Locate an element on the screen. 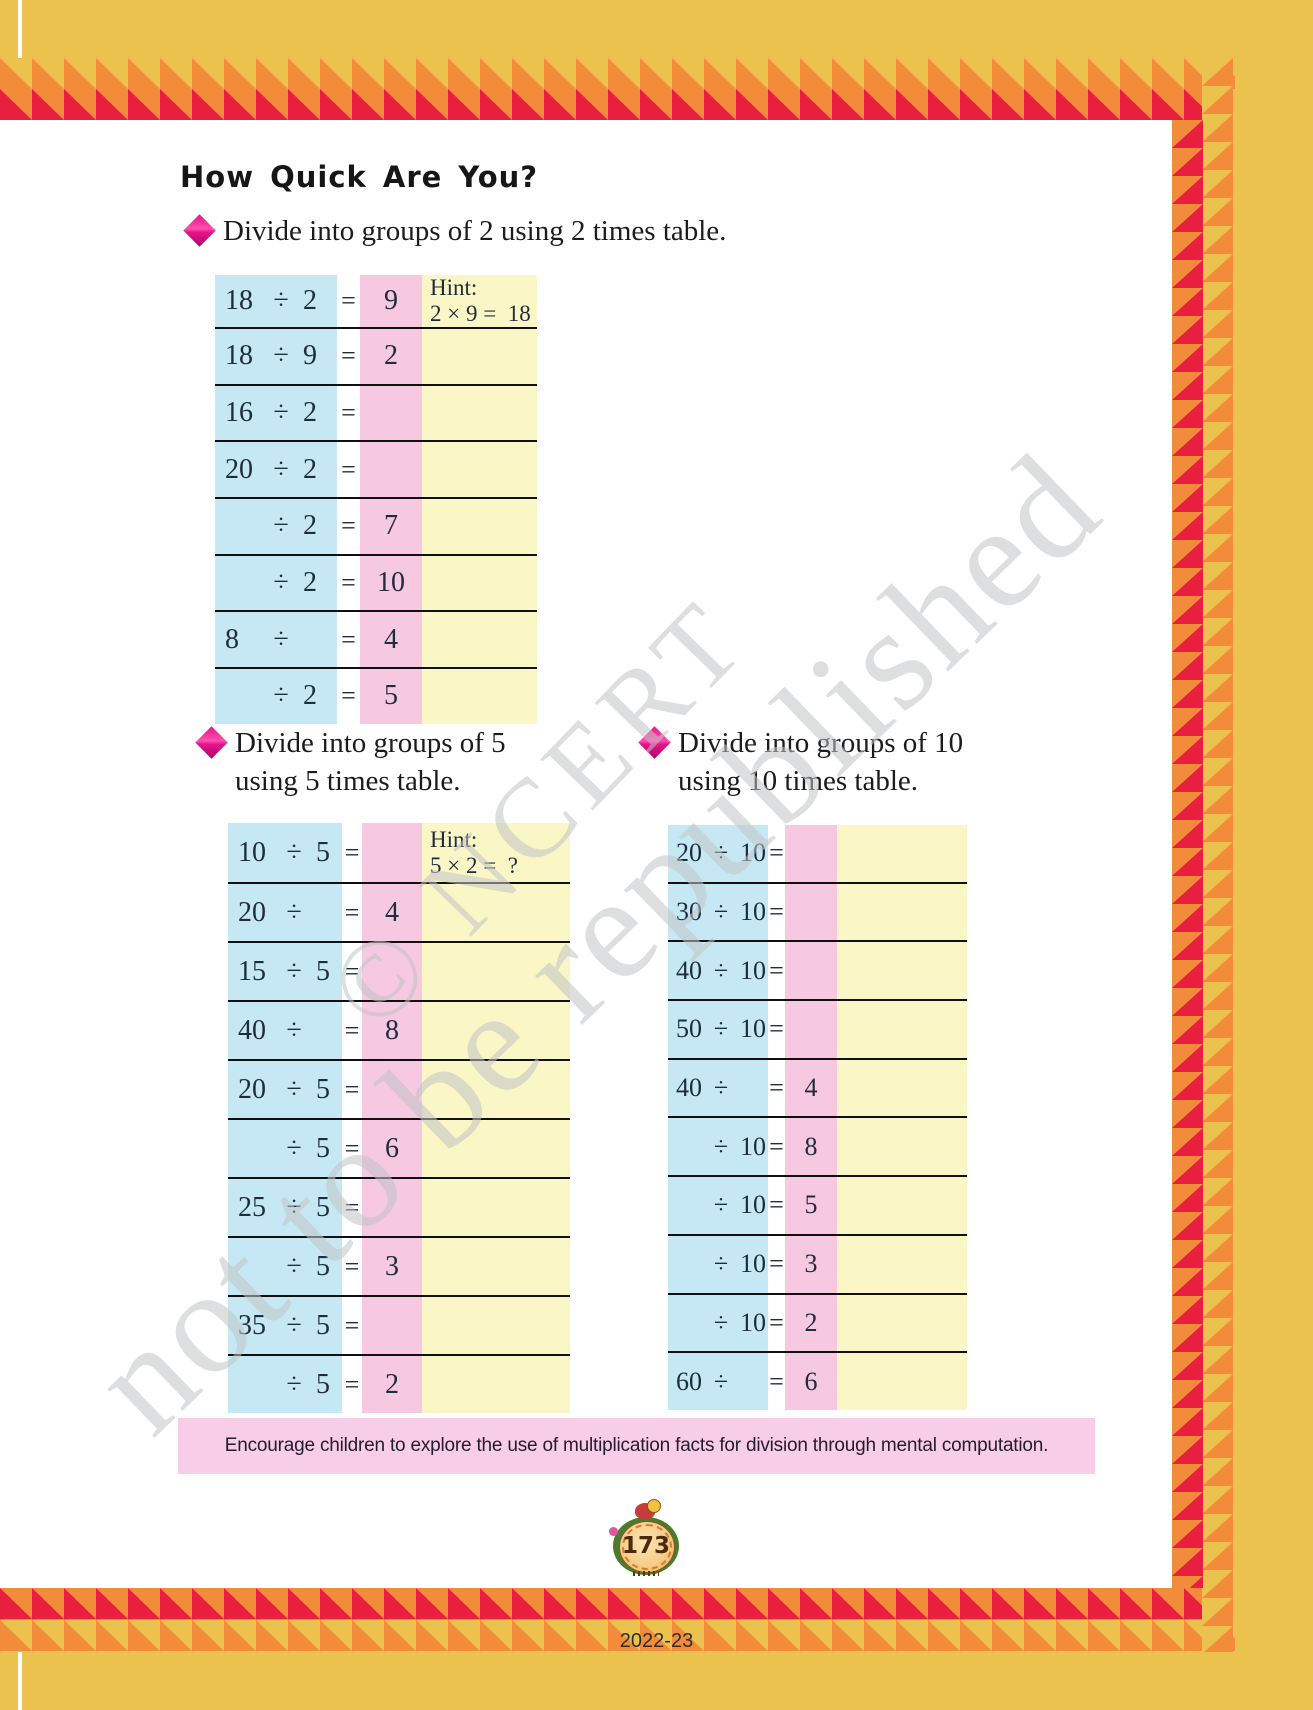 The width and height of the screenshot is (1313, 1710). answer-cell: 6 is located at coordinates (392, 1148).